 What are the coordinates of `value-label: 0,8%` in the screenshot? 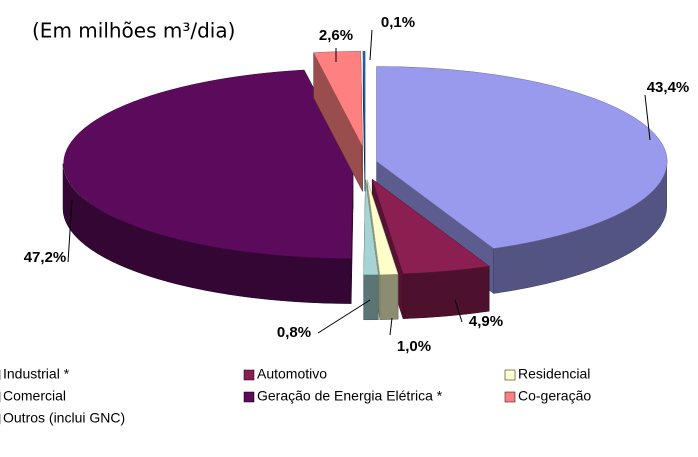 It's located at (294, 332).